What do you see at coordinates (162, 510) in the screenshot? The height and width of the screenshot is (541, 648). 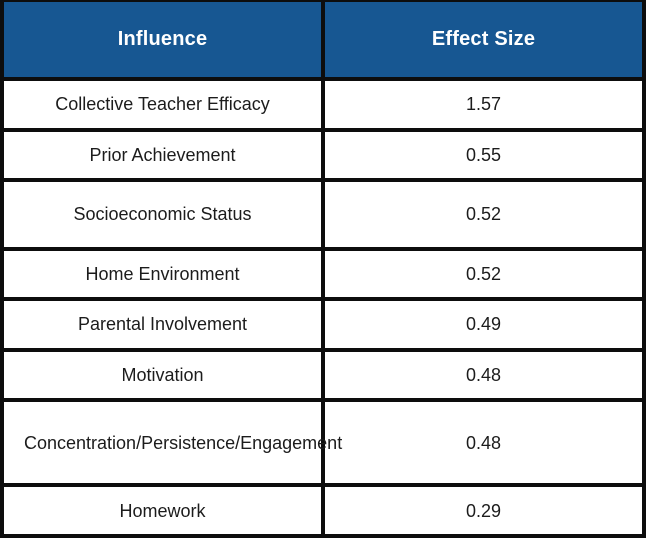 I see `influence-cell: Homework` at bounding box center [162, 510].